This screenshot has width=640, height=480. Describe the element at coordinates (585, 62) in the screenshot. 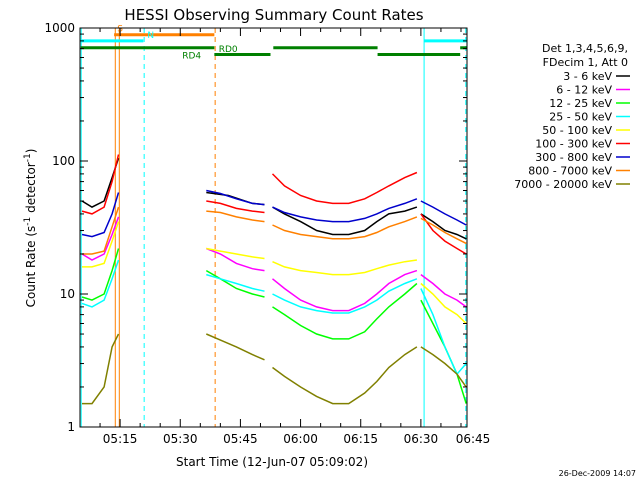

I see `legend-header-2: FDecim 1, Att 0` at that location.